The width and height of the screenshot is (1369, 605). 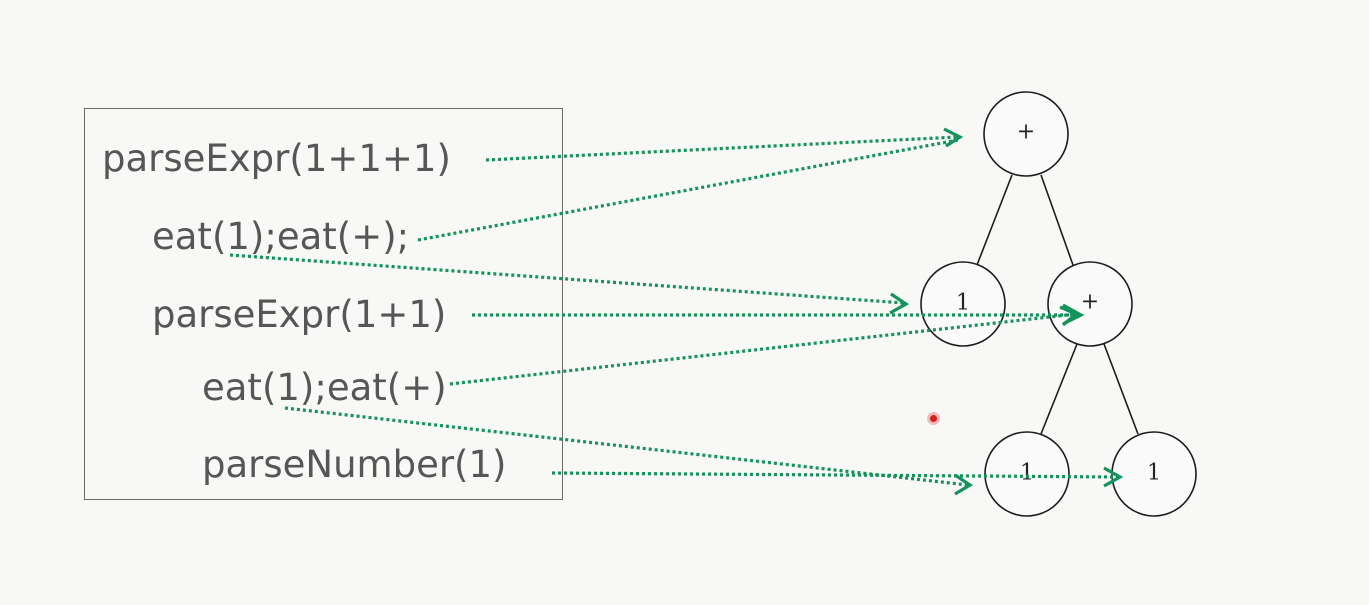 I want to click on tree-edge-root-mid, so click(x=1057, y=220).